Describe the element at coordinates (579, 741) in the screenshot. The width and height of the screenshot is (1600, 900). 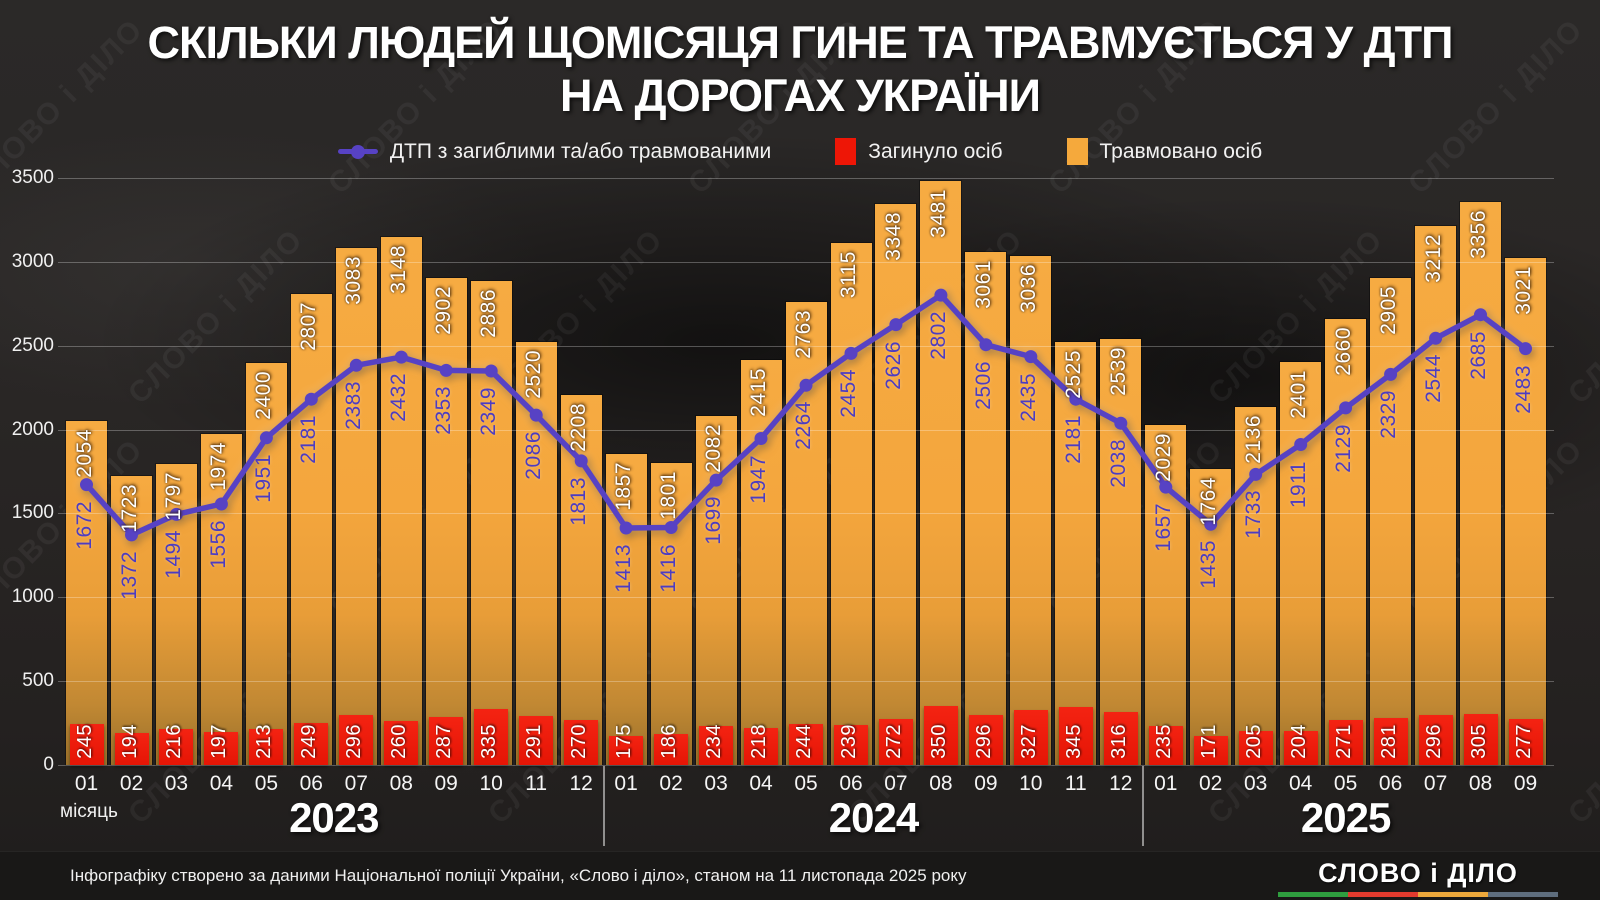
I see `killed-value-label: 270` at that location.